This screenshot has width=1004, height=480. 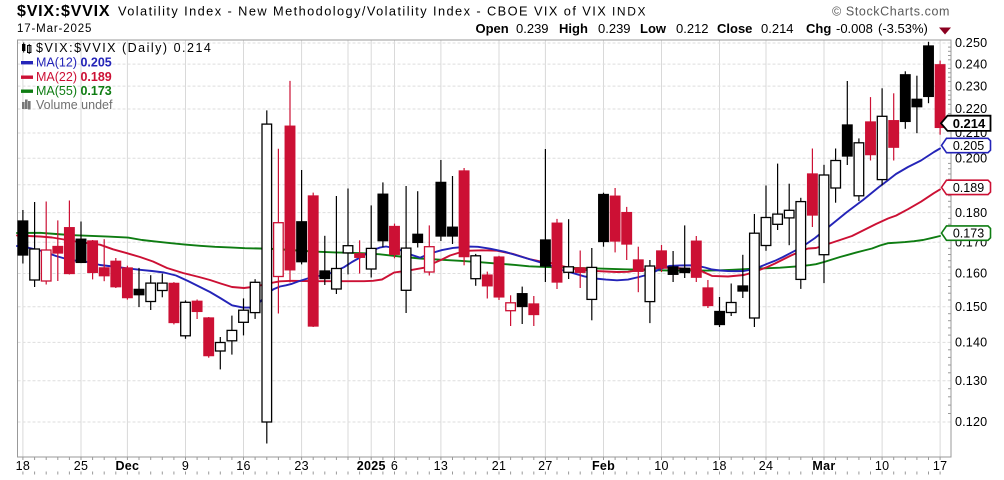 What do you see at coordinates (971, 381) in the screenshot?
I see `svg-text: 0.130` at bounding box center [971, 381].